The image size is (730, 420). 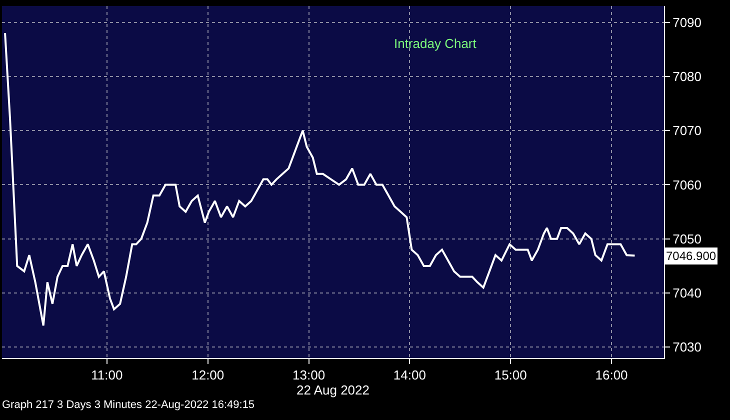 What do you see at coordinates (128, 405) in the screenshot?
I see `caption: Graph 217 3 Days 3 Minutes 22-Aug-2022 16:49:15` at bounding box center [128, 405].